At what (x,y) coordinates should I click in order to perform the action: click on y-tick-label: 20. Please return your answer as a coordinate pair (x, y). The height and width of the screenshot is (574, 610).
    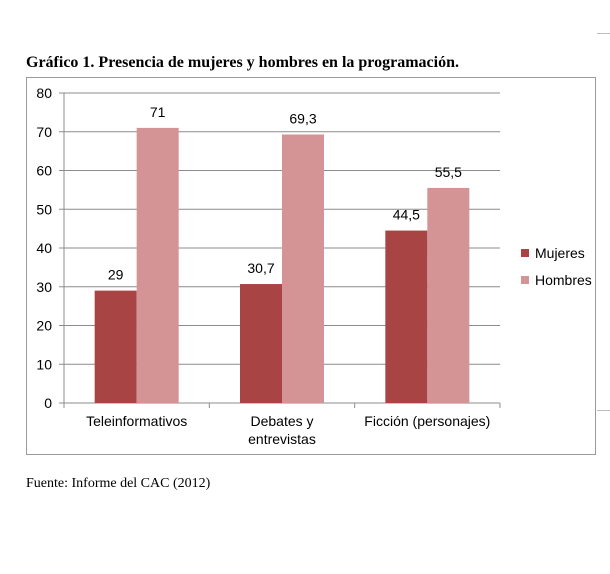
    Looking at the image, I should click on (44, 326).